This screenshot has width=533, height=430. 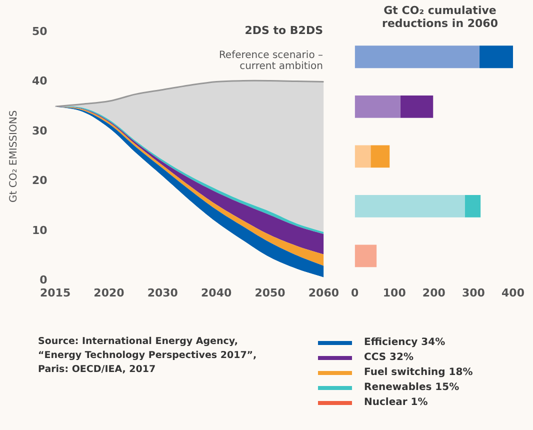 What do you see at coordinates (55, 293) in the screenshot?
I see `x-tick-label: 2015` at bounding box center [55, 293].